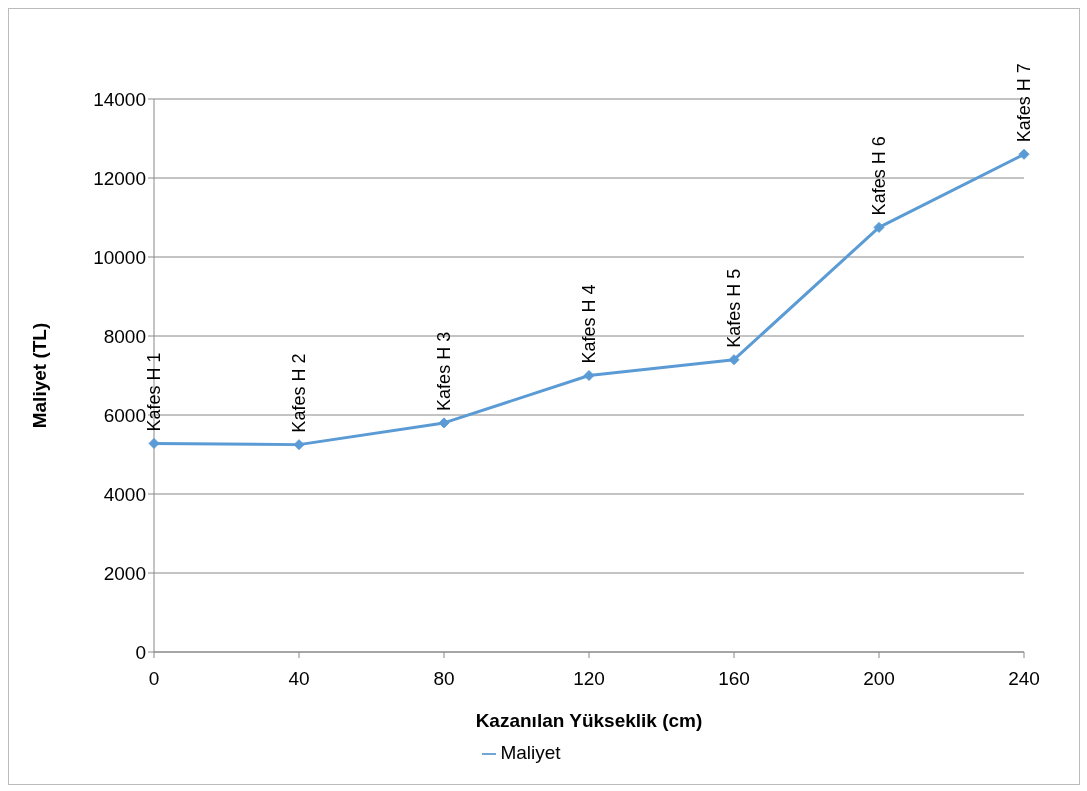 The height and width of the screenshot is (791, 1087). Describe the element at coordinates (299, 679) in the screenshot. I see `x-tick-label: 40` at that location.